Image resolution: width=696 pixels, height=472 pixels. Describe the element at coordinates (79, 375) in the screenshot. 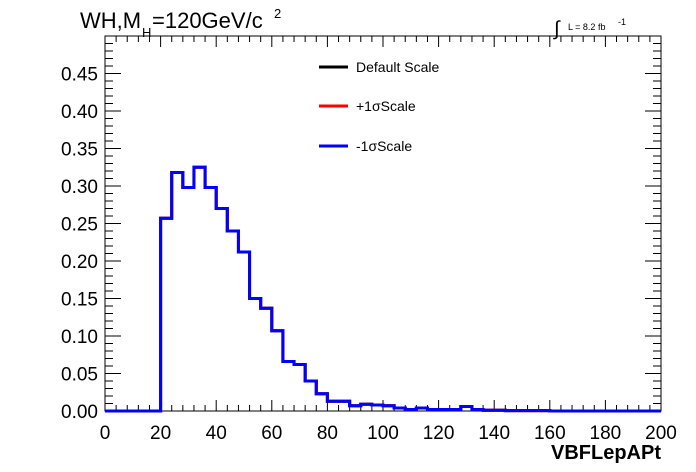

I see `y-tick-label: 0.05` at that location.